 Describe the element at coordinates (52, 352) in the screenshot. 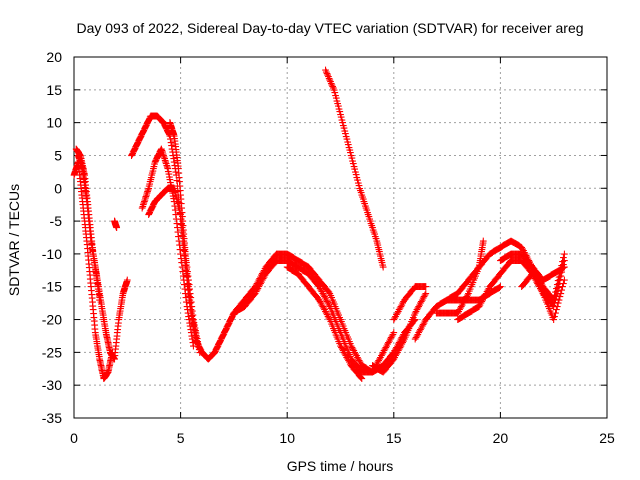

I see `y-tick-label: -25` at that location.